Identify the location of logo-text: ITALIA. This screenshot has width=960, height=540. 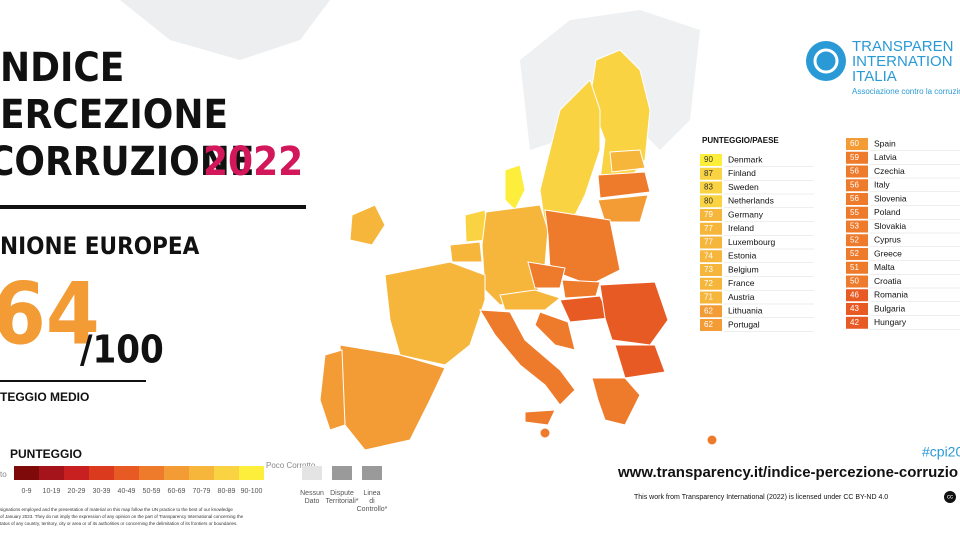
(874, 76).